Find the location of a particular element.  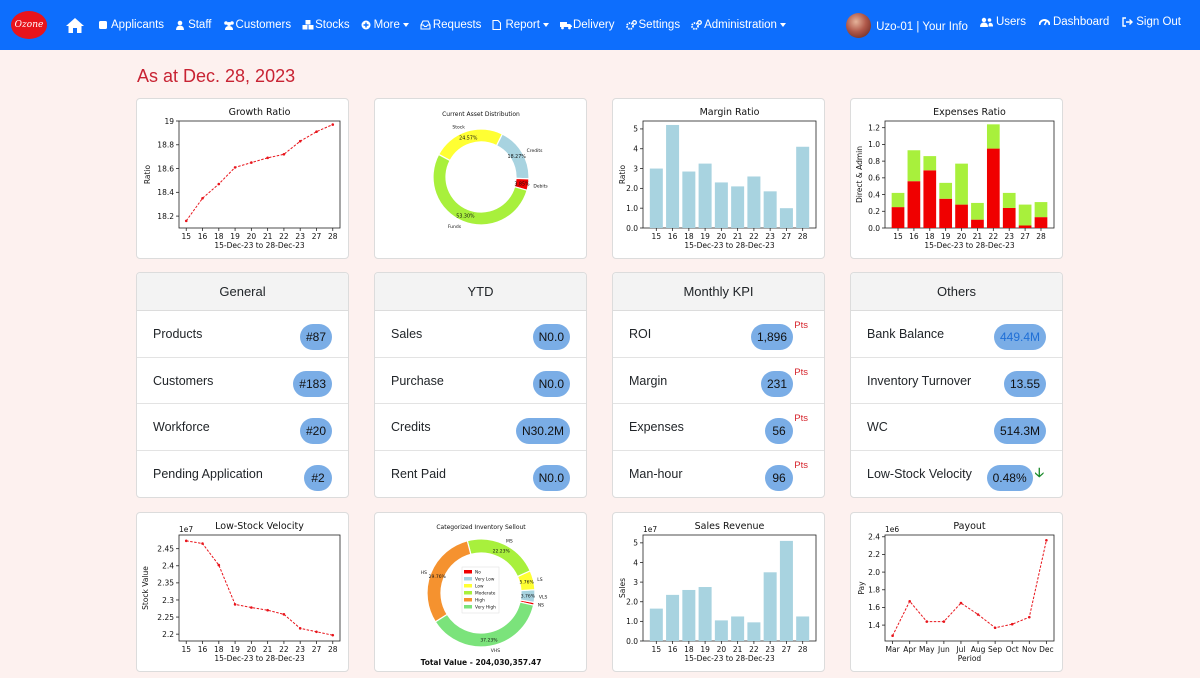

sign-out-link: Sign Out is located at coordinates (1151, 22).